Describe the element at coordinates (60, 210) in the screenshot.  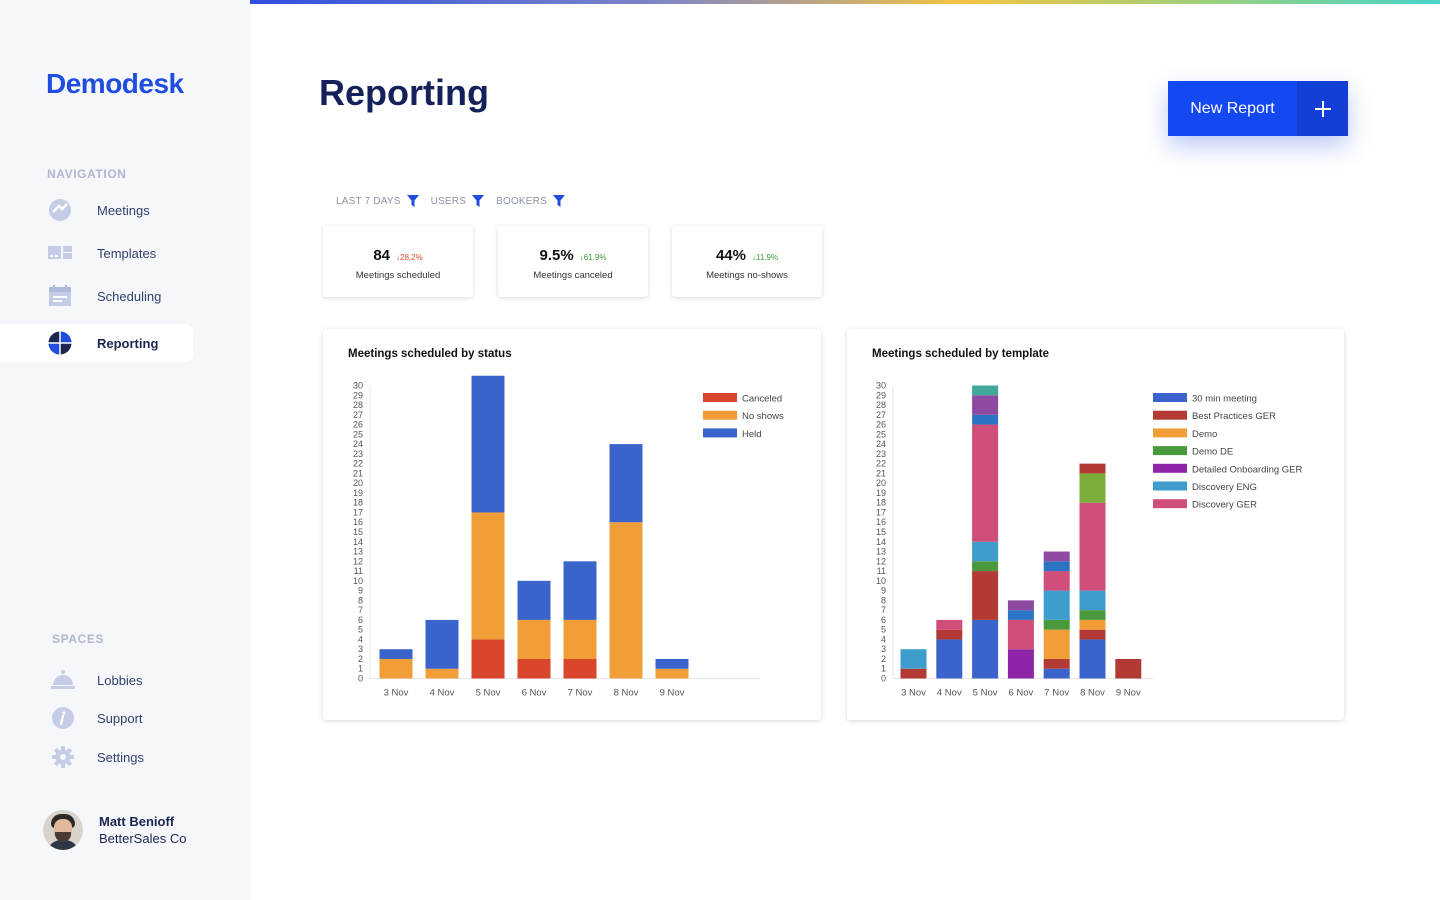
I see `meetings-icon` at that location.